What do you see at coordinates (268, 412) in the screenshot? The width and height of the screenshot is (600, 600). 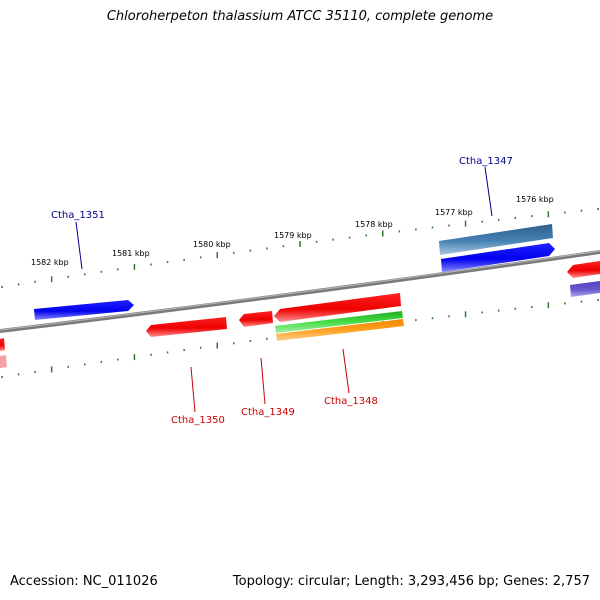 I see `label-ctha-1349: Ctha_1349` at bounding box center [268, 412].